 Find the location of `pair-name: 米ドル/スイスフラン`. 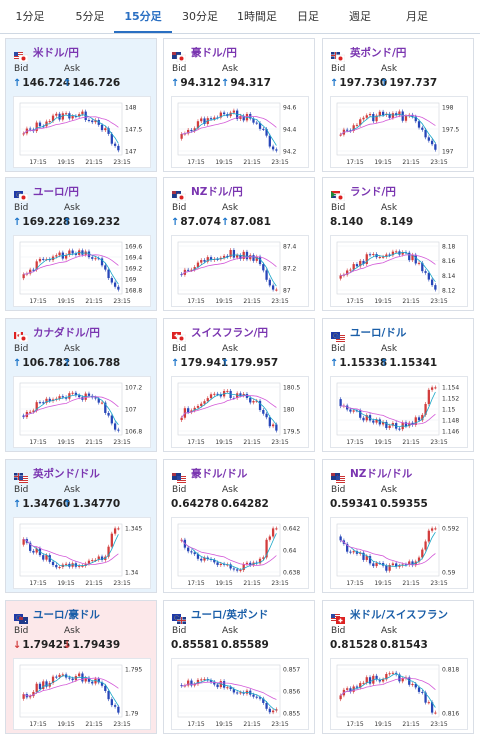

pair-name: 米ドル/スイスフラン is located at coordinates (399, 614).